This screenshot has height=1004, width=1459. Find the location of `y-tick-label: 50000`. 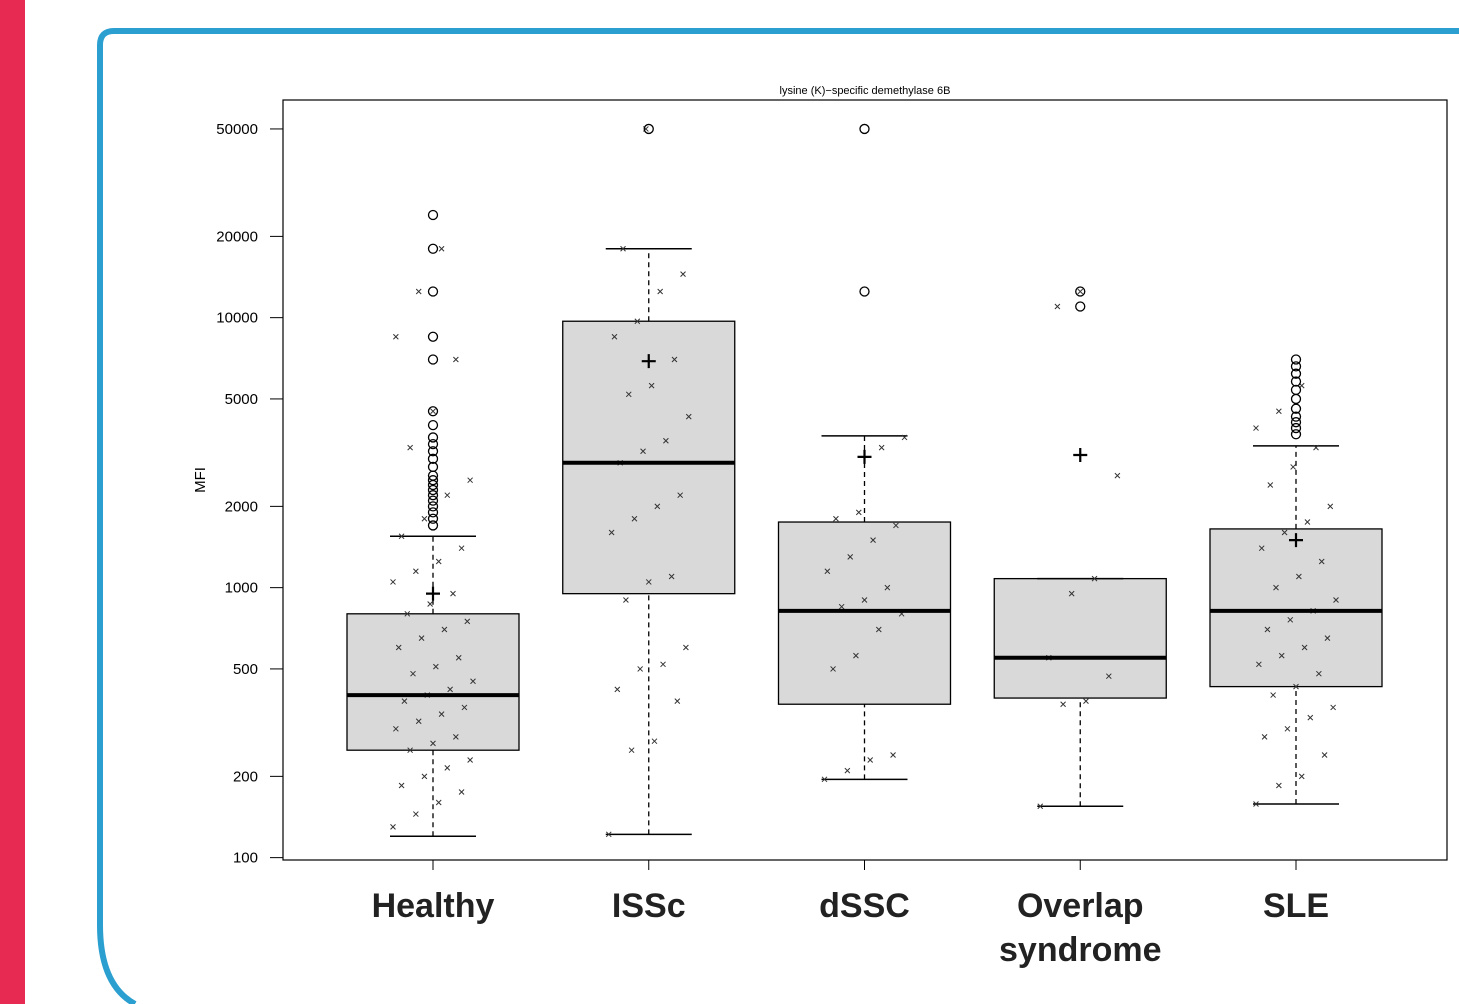

y-tick-label: 50000 is located at coordinates (237, 129).